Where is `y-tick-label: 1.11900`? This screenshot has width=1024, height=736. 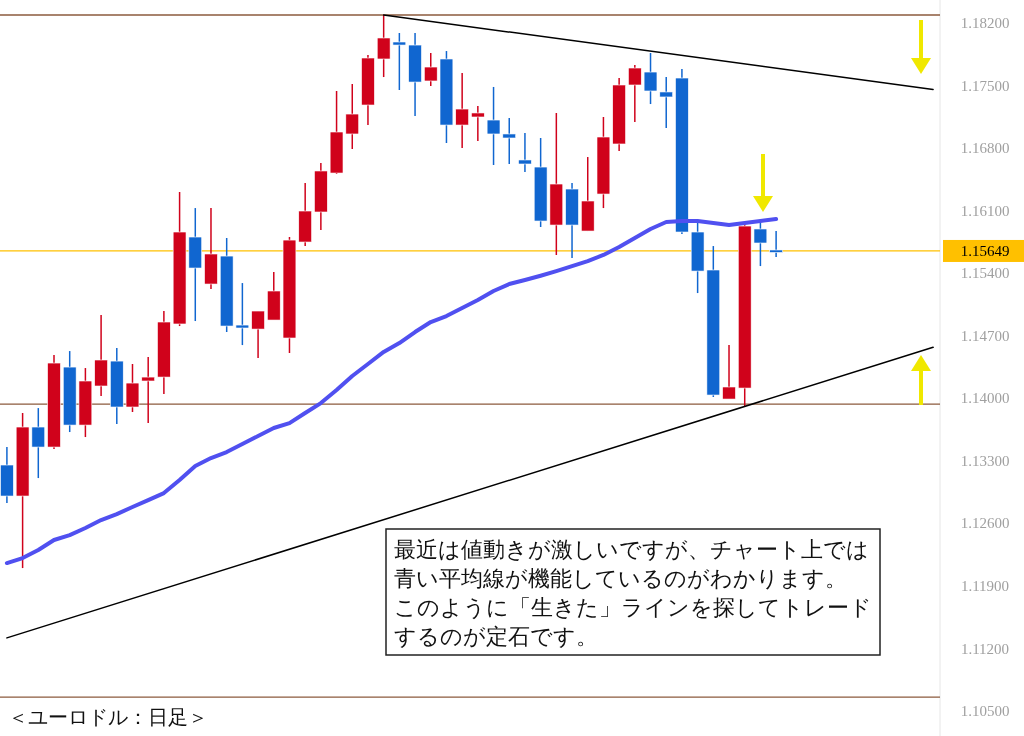 y-tick-label: 1.11900 is located at coordinates (985, 586).